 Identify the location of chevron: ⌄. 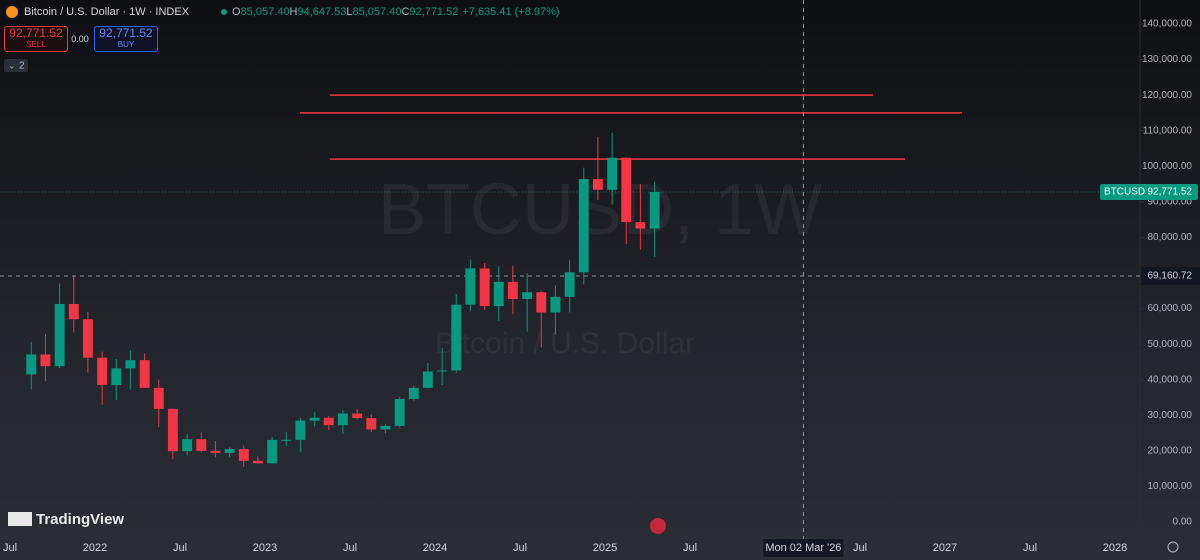
(12, 65).